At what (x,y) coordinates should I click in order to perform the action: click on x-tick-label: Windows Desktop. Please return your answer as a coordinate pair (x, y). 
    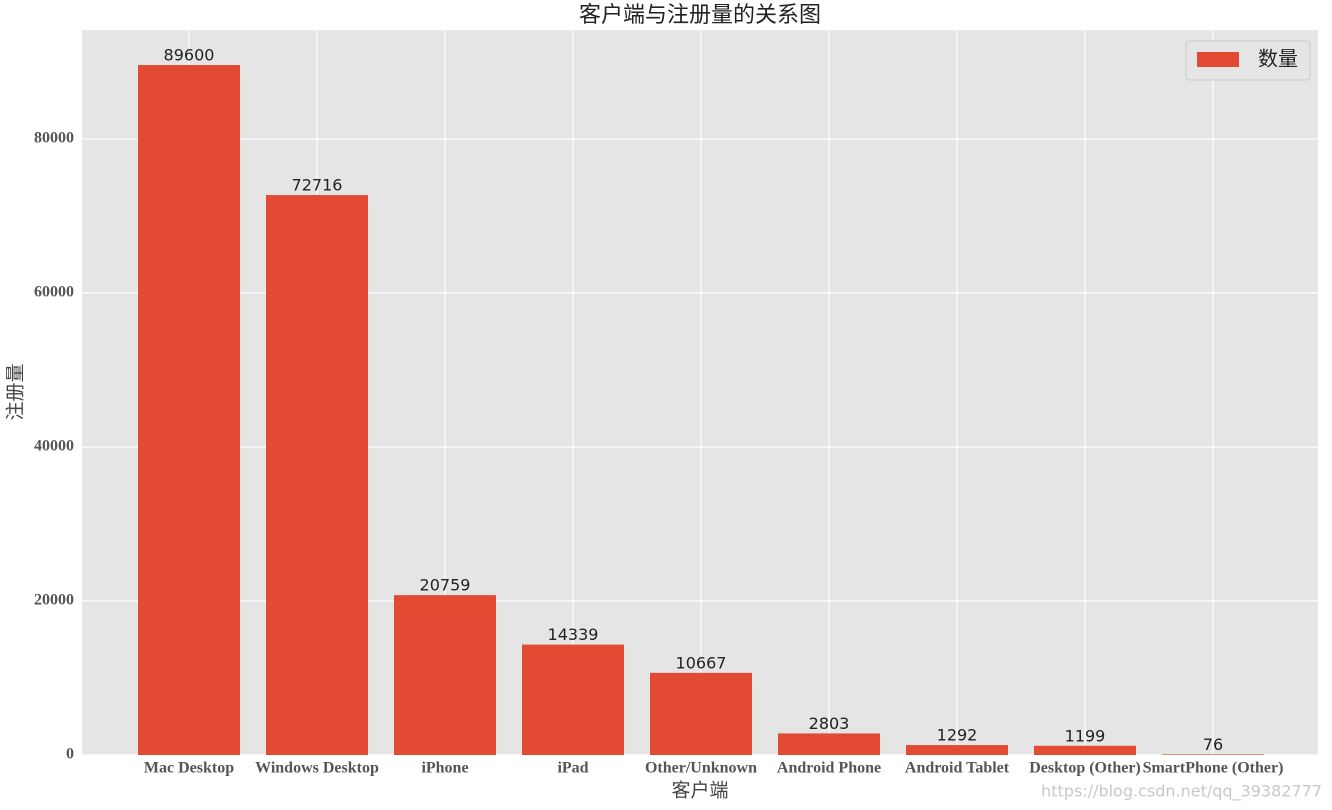
    Looking at the image, I should click on (317, 768).